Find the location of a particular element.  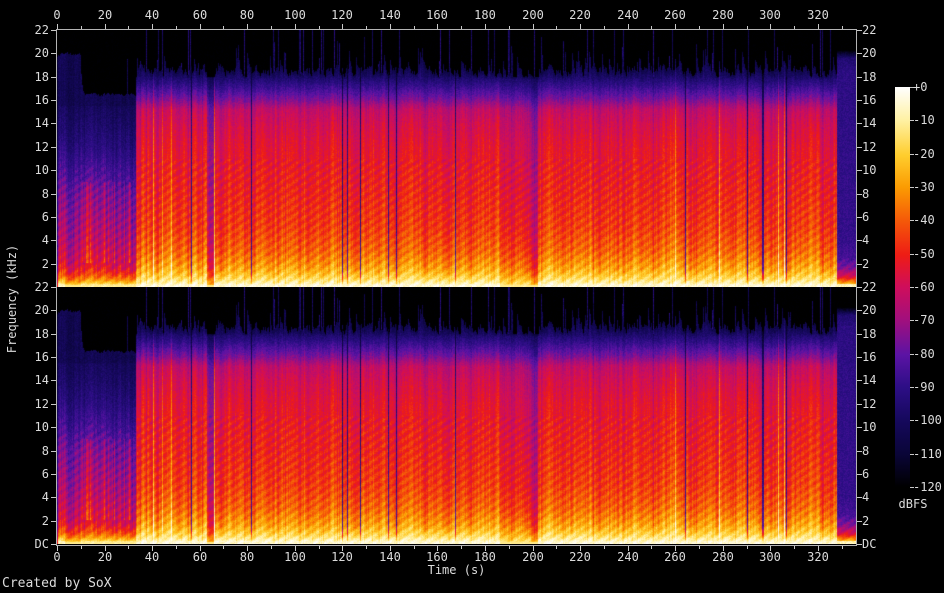

colorbar-tick-label: -20 is located at coordinates (924, 154).